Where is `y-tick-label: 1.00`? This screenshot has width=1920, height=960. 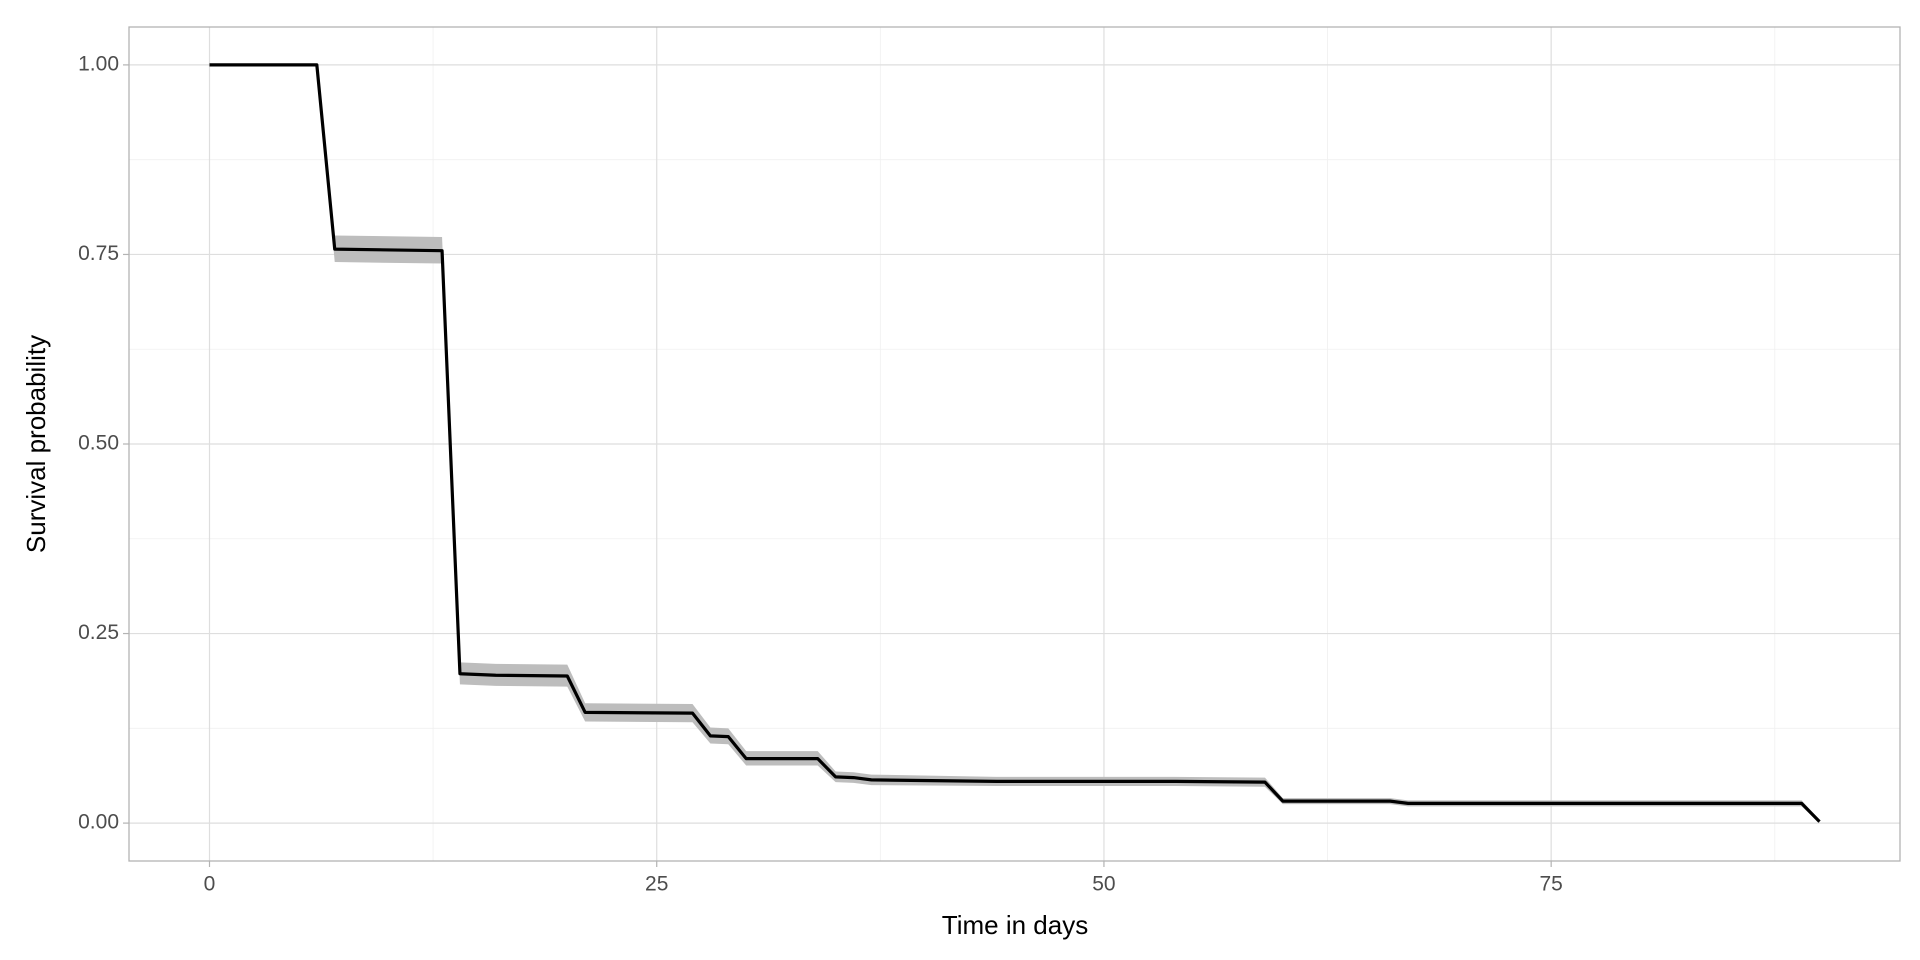 y-tick-label: 1.00 is located at coordinates (98, 63).